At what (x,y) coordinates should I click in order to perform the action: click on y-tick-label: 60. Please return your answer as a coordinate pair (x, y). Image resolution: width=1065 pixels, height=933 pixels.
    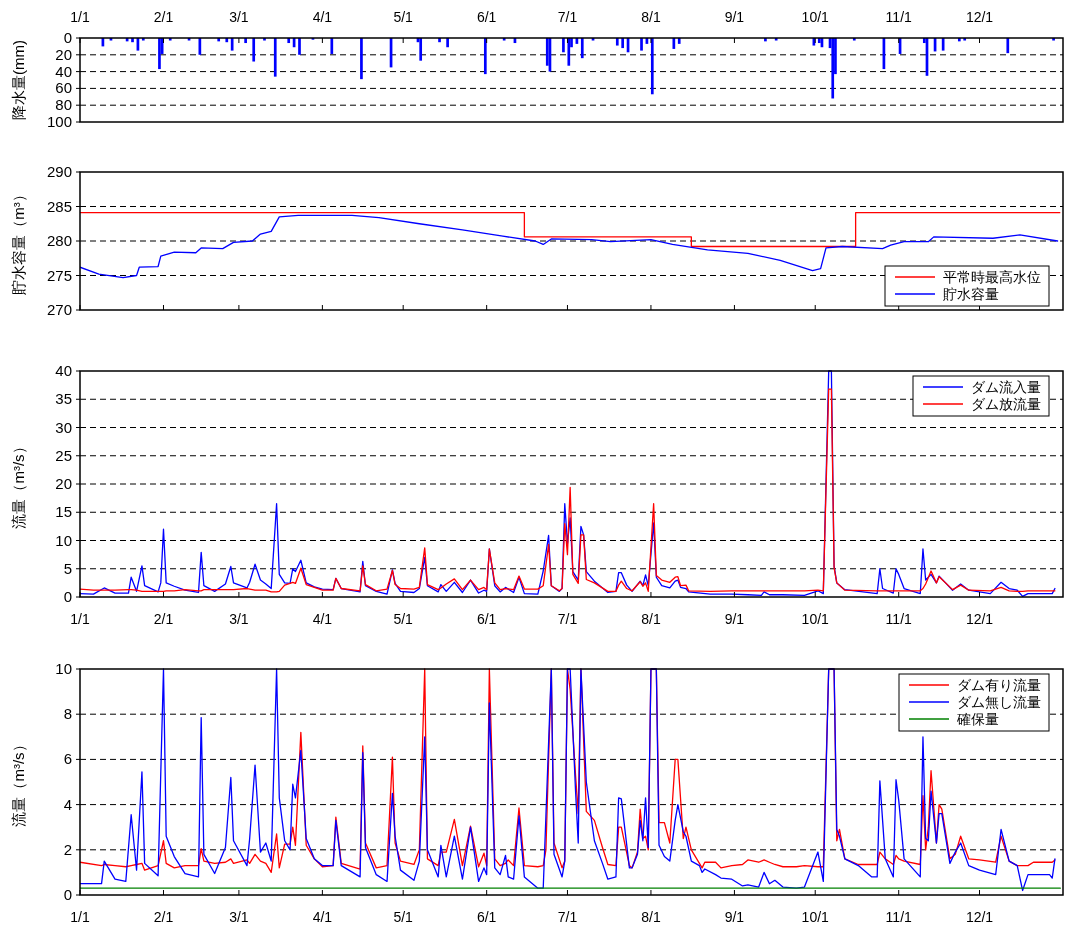
    Looking at the image, I should click on (63, 88).